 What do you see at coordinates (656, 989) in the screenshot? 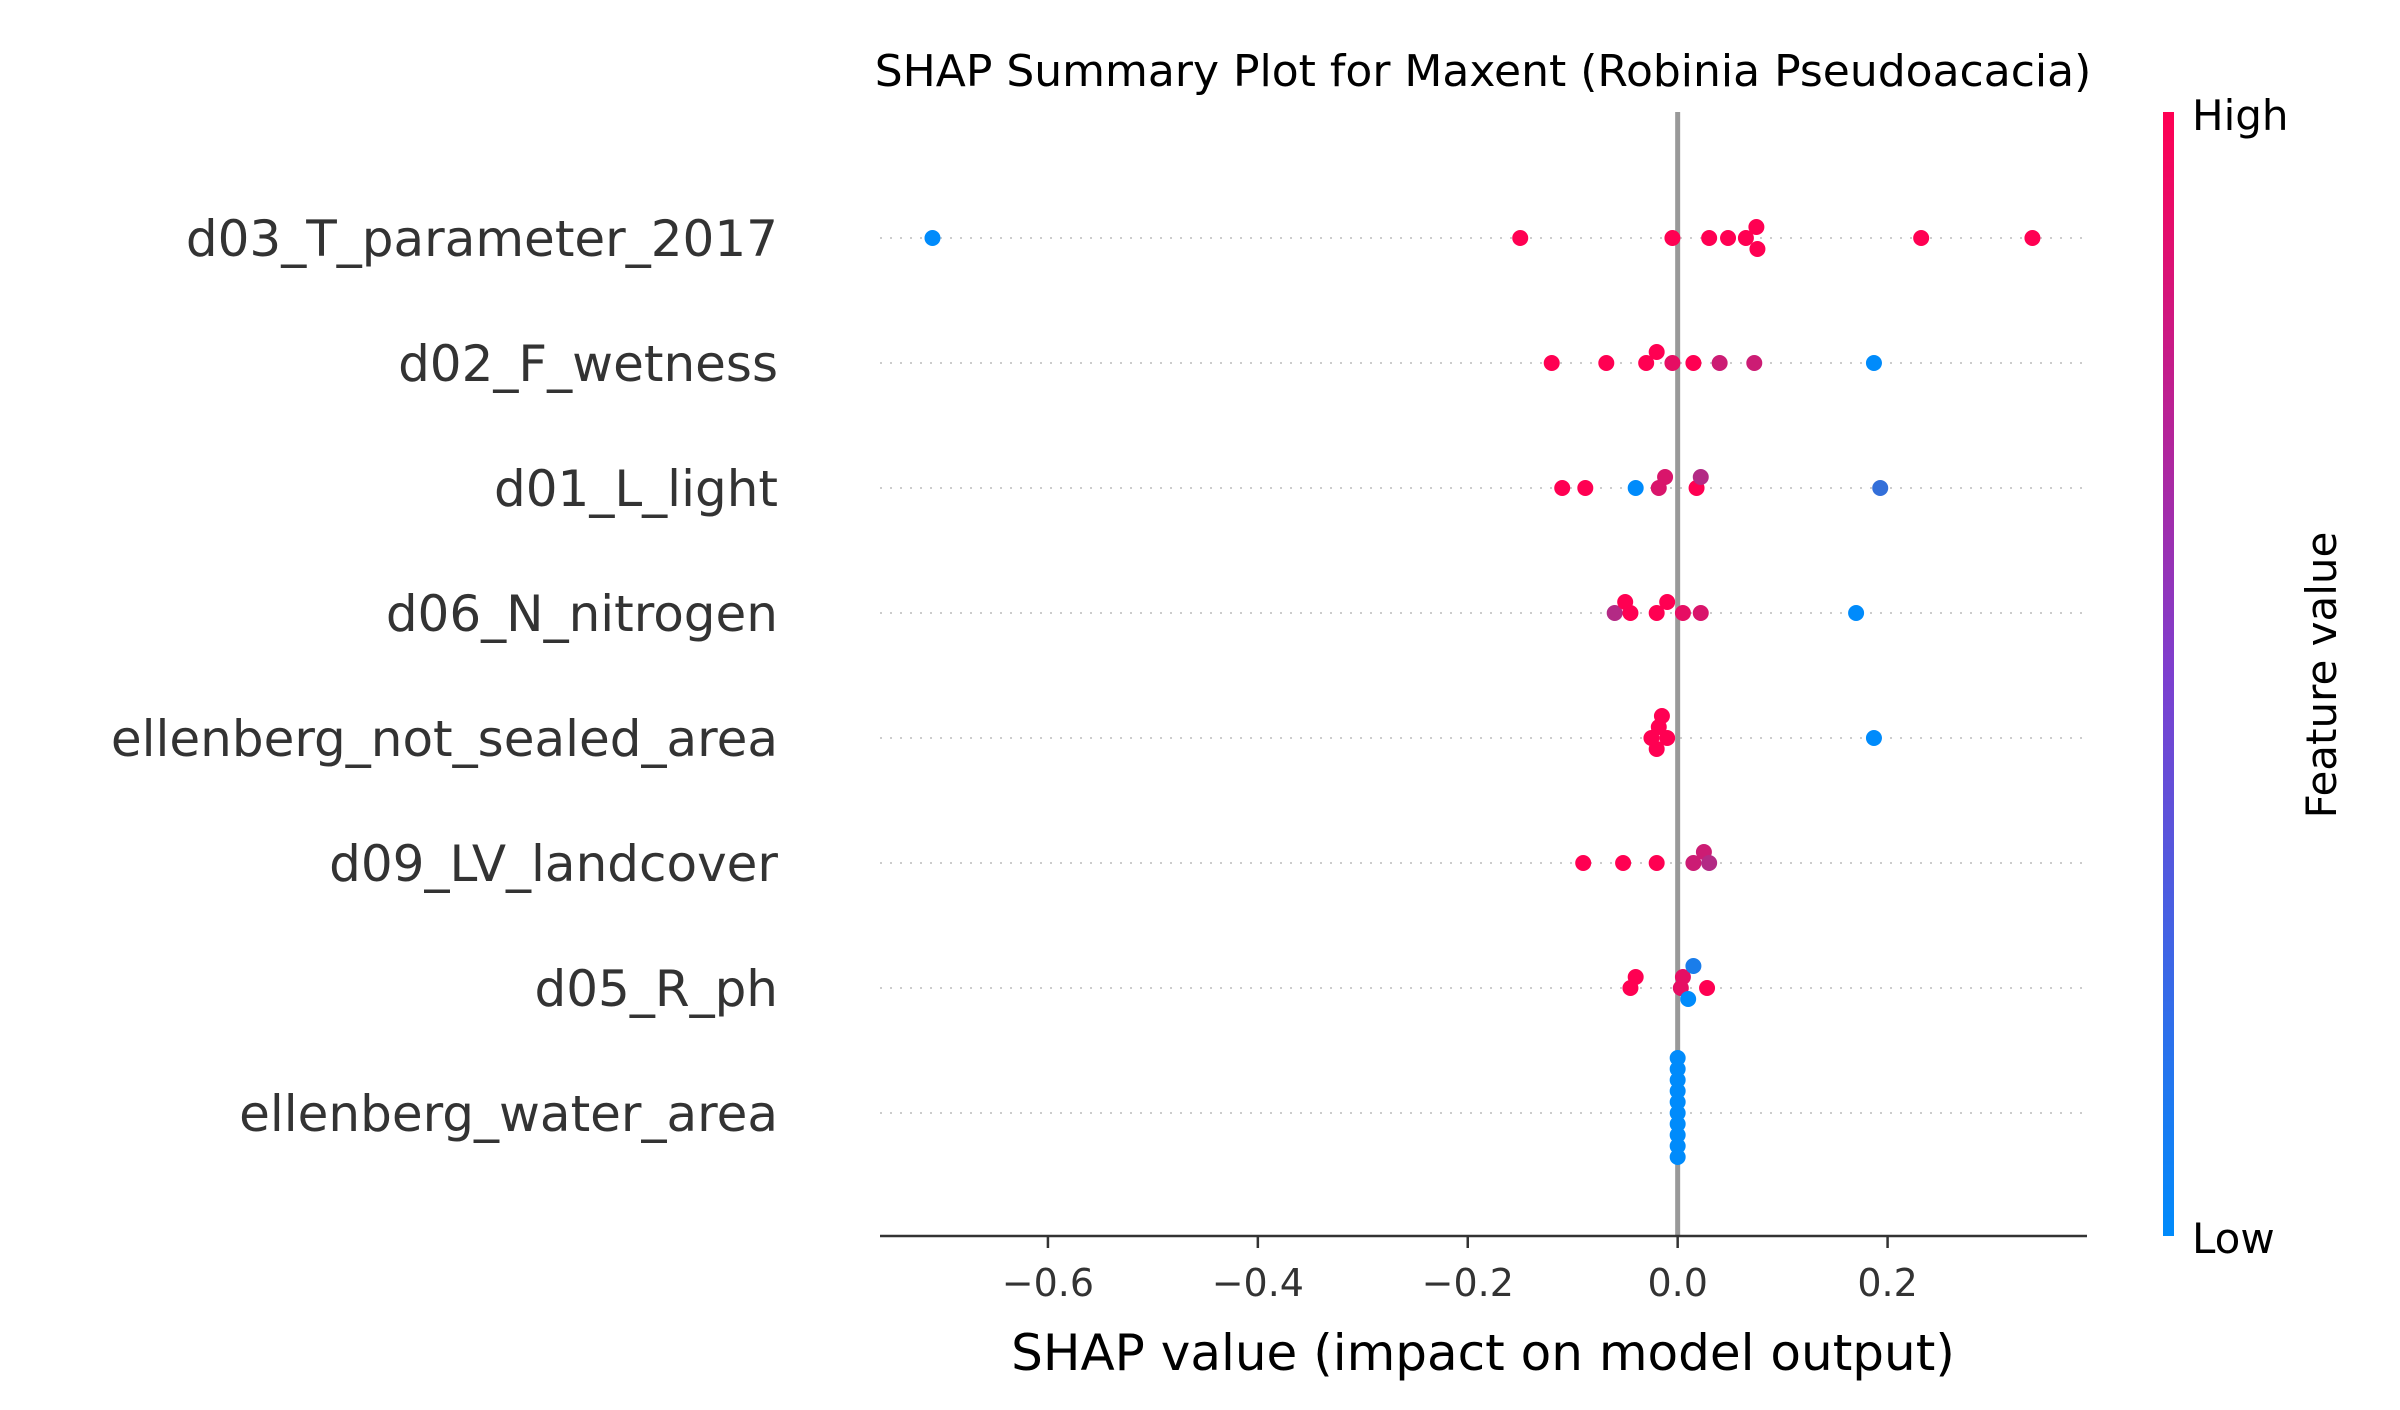
I see `feature-label: d05_R_ph` at bounding box center [656, 989].